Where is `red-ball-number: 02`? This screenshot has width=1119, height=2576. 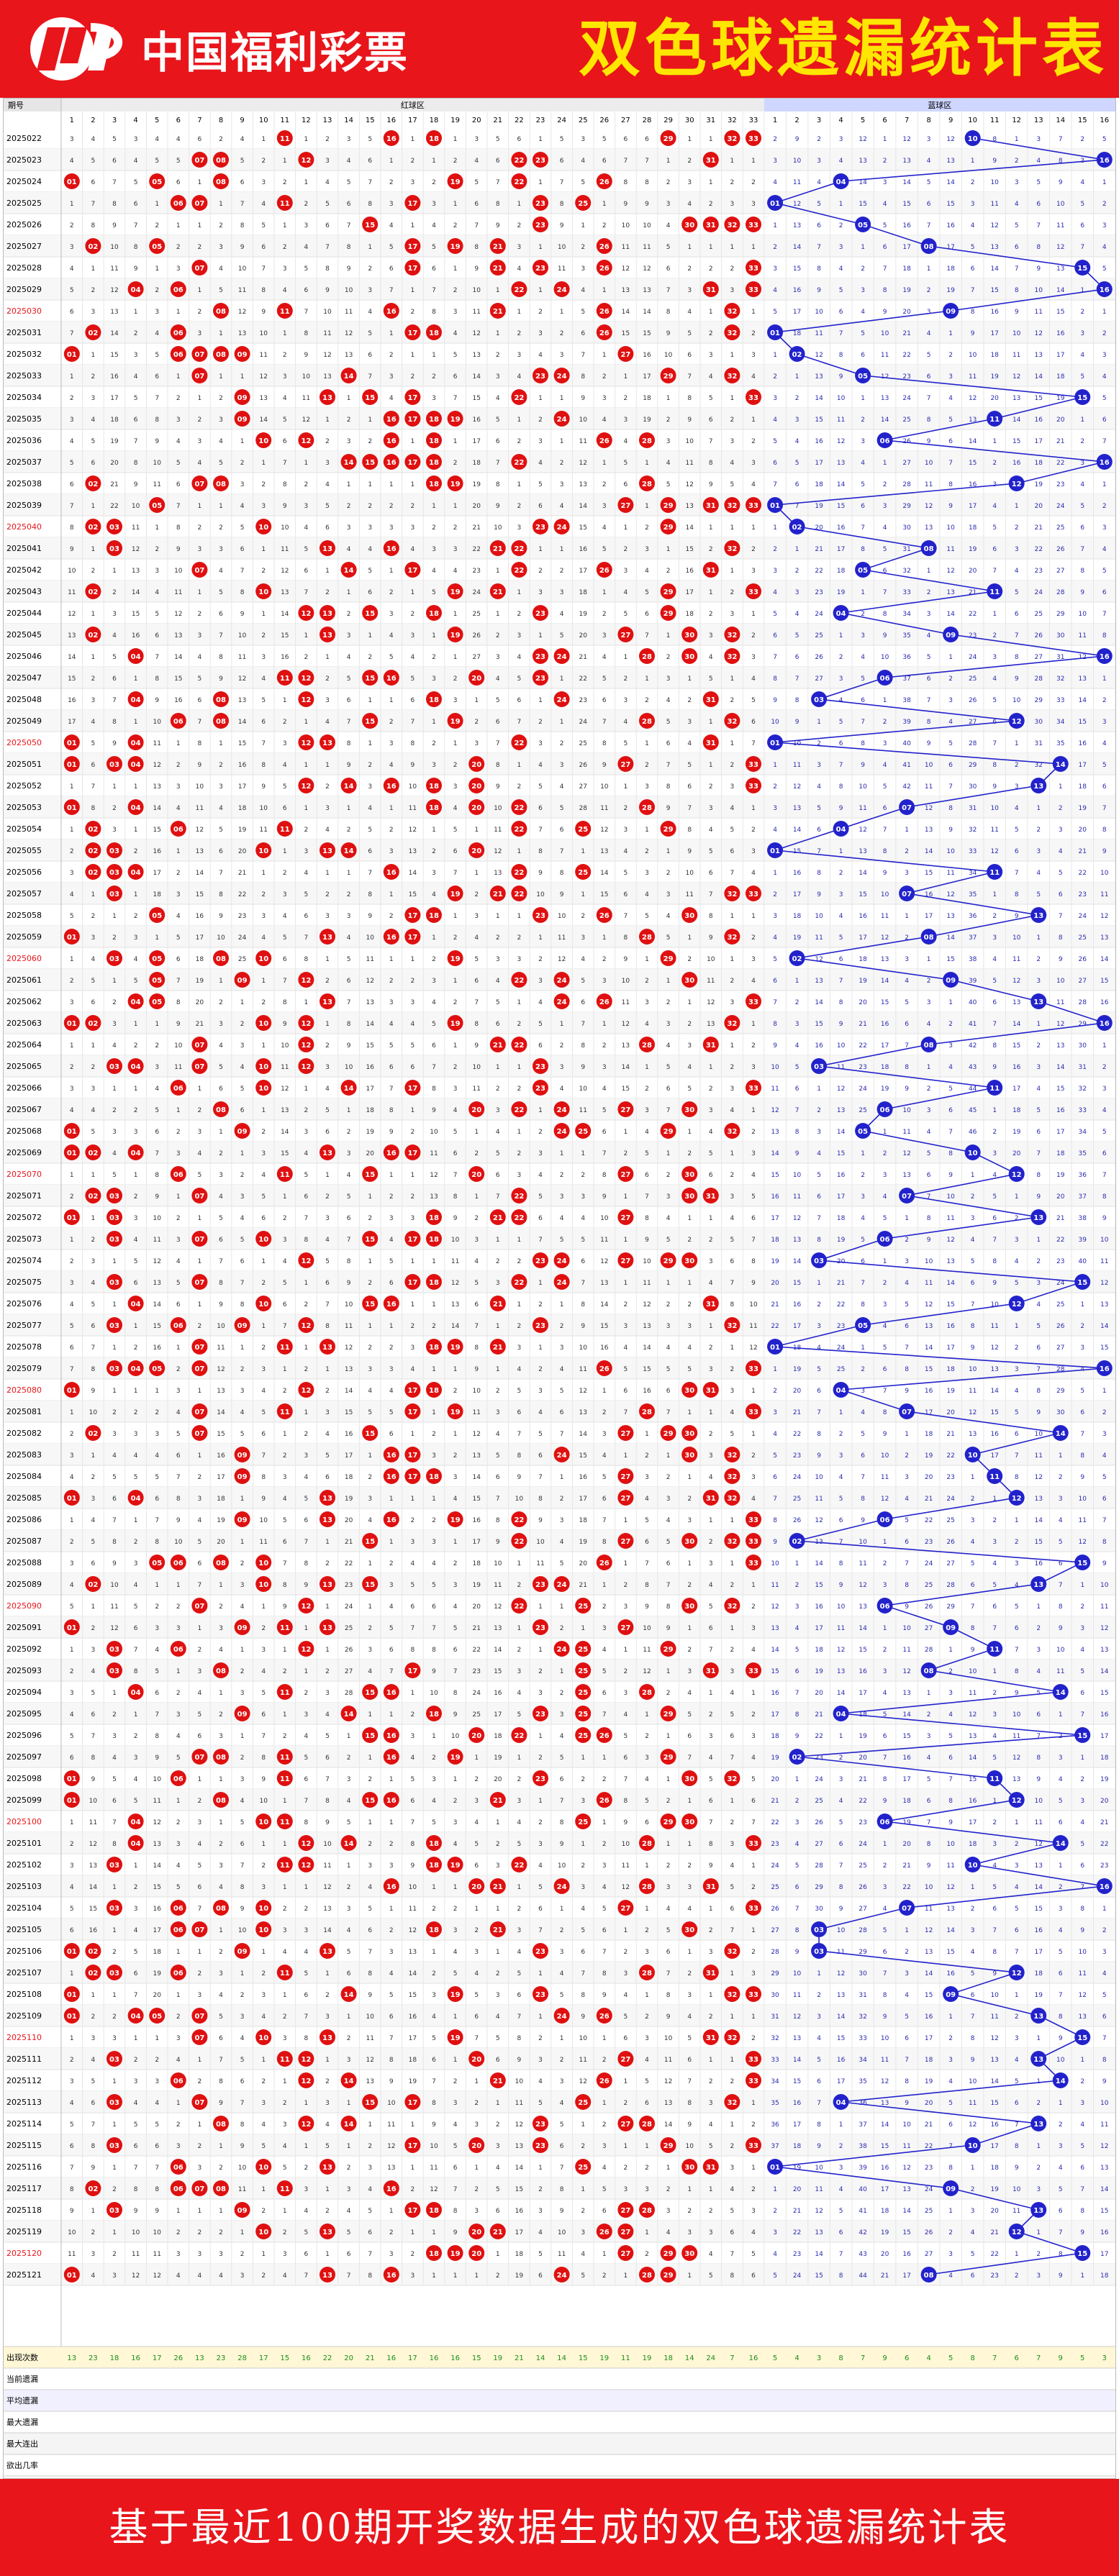
red-ball-number: 02 is located at coordinates (93, 1585).